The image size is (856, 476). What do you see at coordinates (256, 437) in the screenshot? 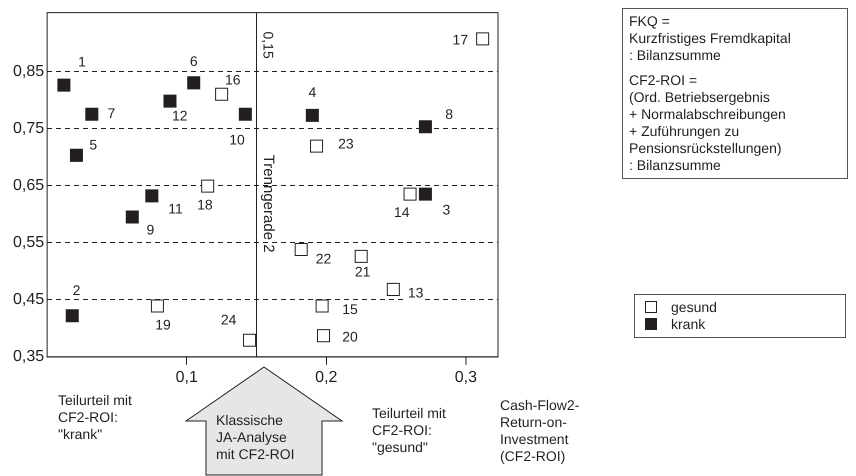
I see `text: Klassische JA-Analyse mit CF2-ROI` at bounding box center [256, 437].